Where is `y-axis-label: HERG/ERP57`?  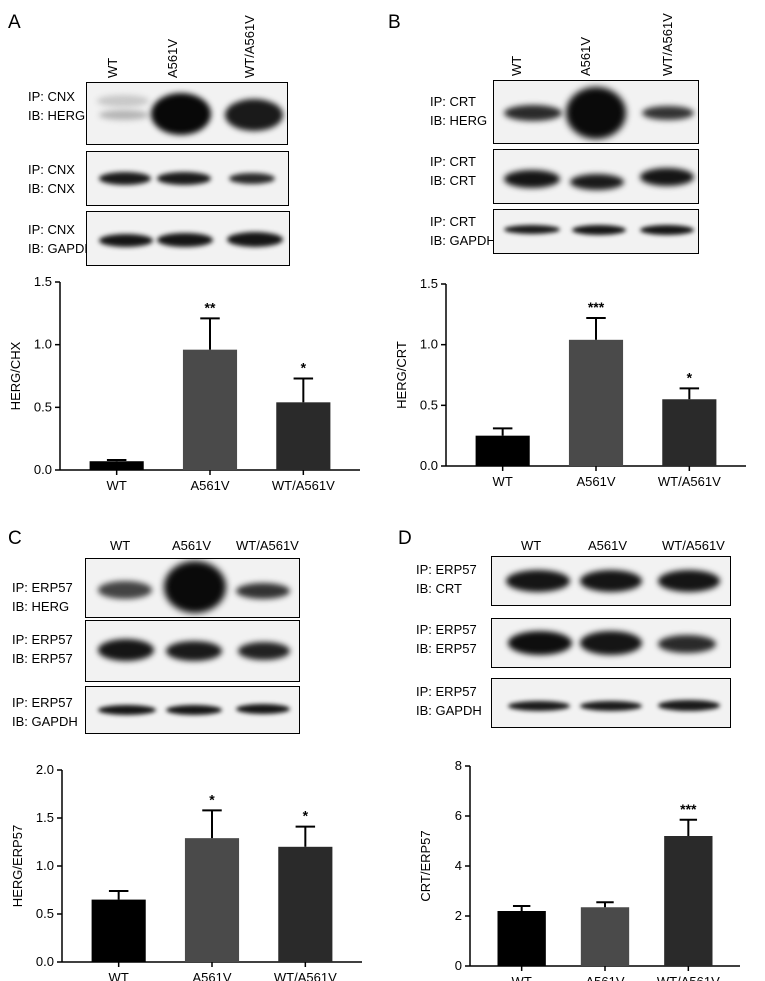
y-axis-label: HERG/ERP57 is located at coordinates (17, 866).